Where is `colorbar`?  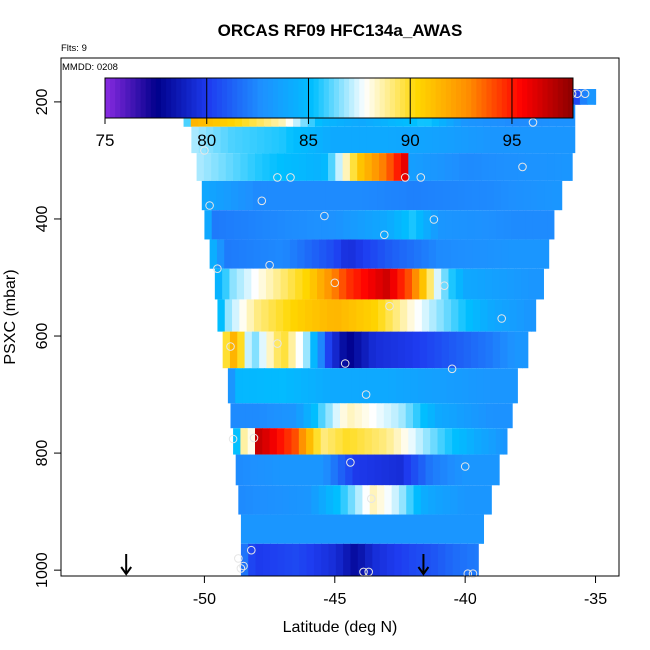
colorbar is located at coordinates (339, 98).